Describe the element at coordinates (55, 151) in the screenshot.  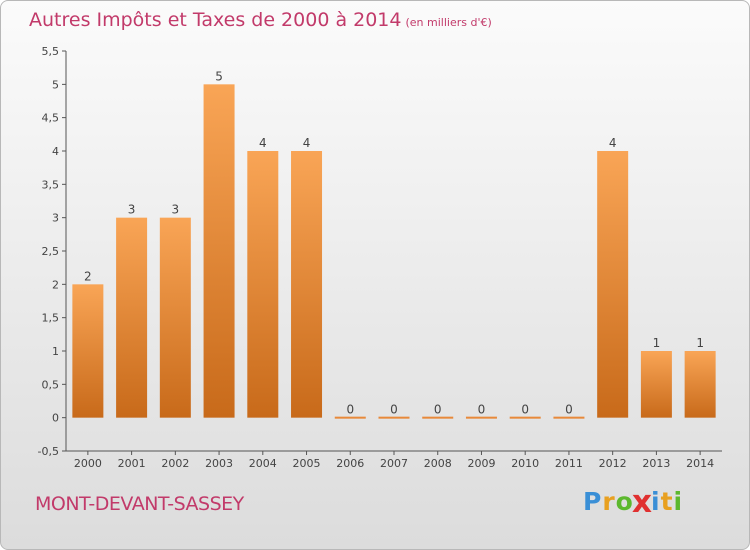
I see `y-tick-label: 4` at that location.